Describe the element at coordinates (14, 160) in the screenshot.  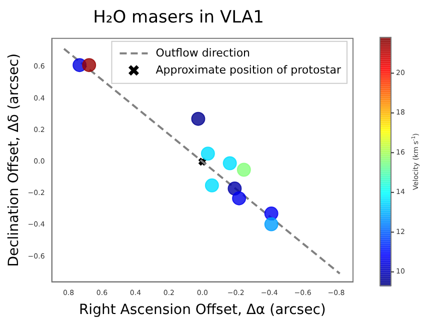
I see `y-axis-title: Declination Offset, Δδ (arcsec)` at that location.